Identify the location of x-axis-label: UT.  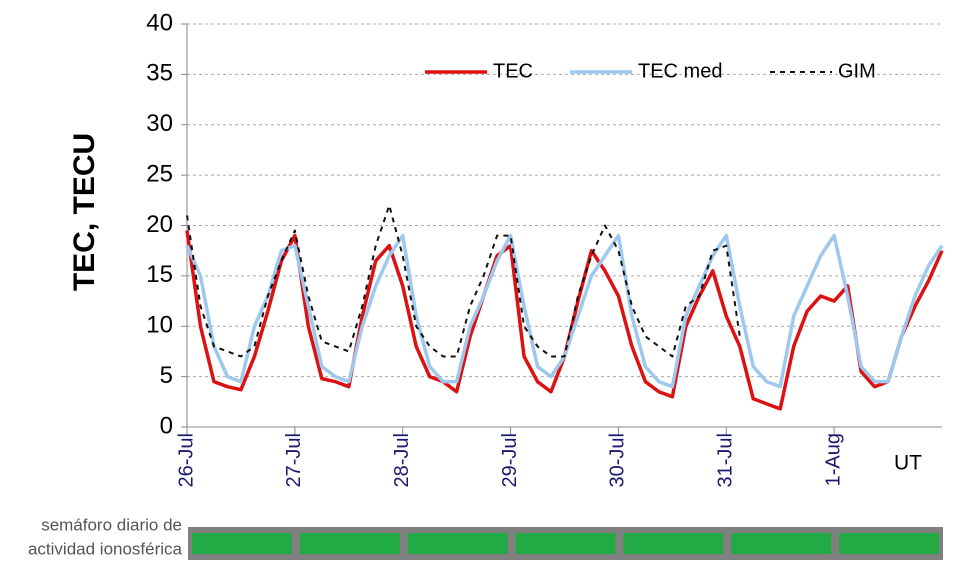
(908, 463).